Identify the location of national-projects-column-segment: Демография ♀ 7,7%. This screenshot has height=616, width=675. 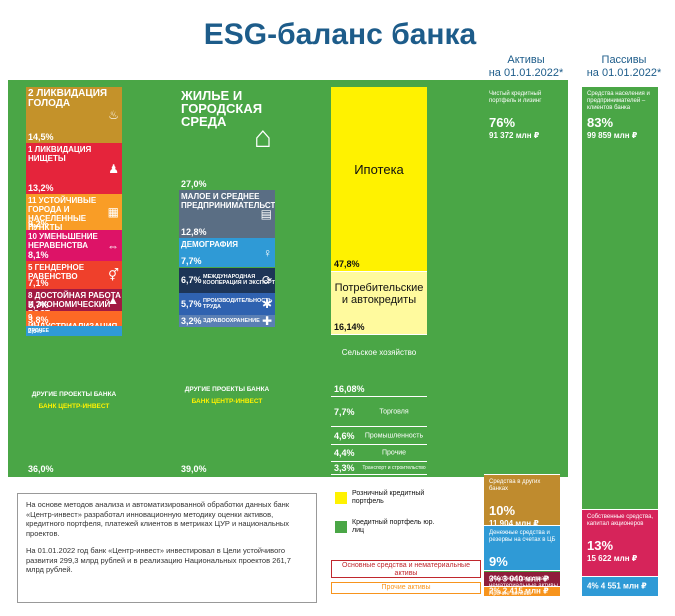
(227, 253).